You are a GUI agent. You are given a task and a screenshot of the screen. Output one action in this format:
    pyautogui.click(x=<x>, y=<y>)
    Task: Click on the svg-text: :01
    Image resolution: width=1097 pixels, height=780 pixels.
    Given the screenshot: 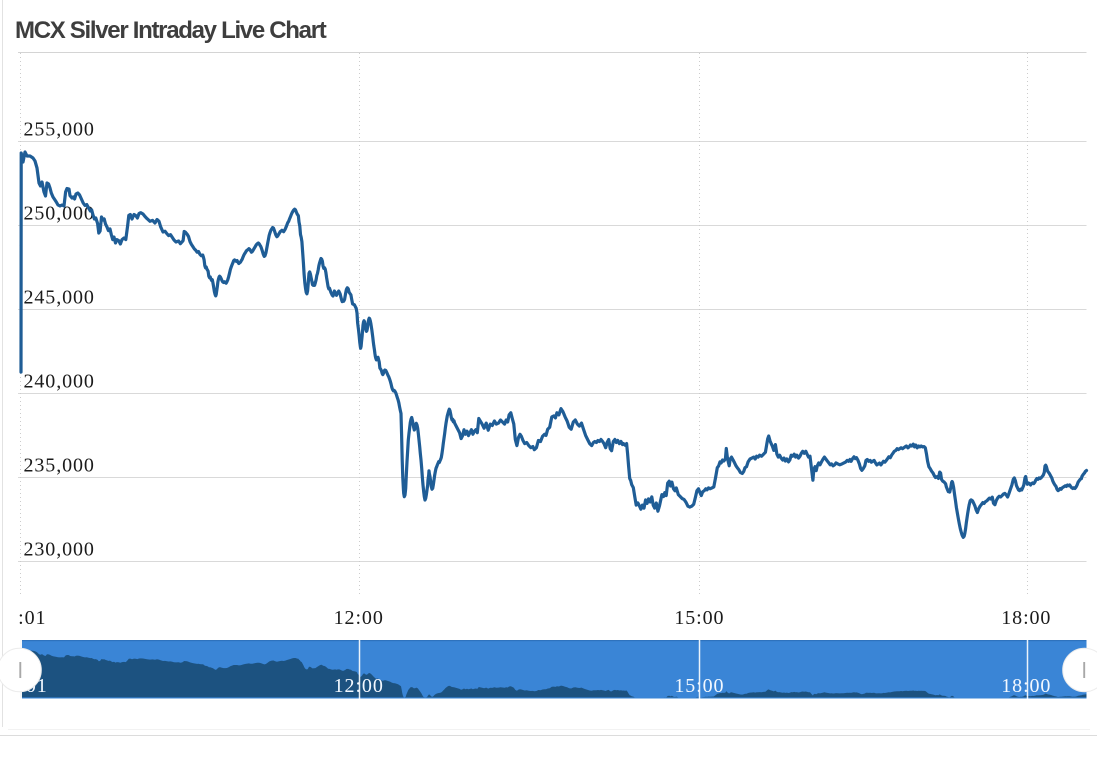 What is the action you would take?
    pyautogui.click(x=32, y=618)
    